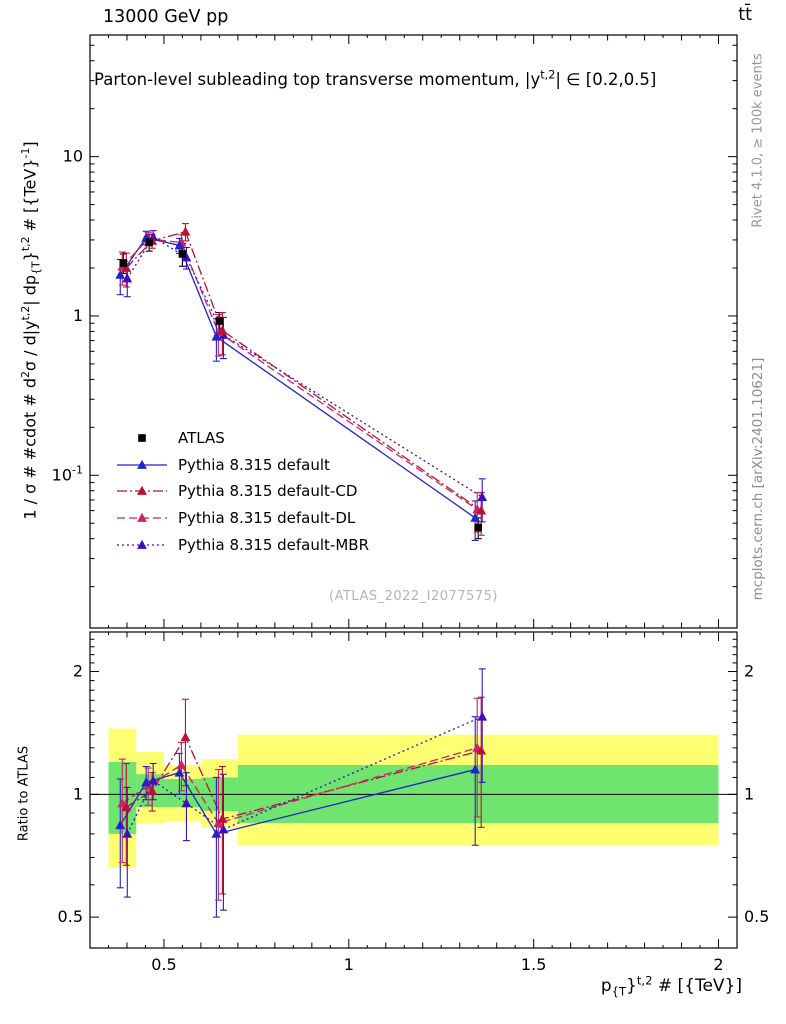 This screenshot has width=786, height=1024. Describe the element at coordinates (533, 964) in the screenshot. I see `svg-text: 1.5` at that location.